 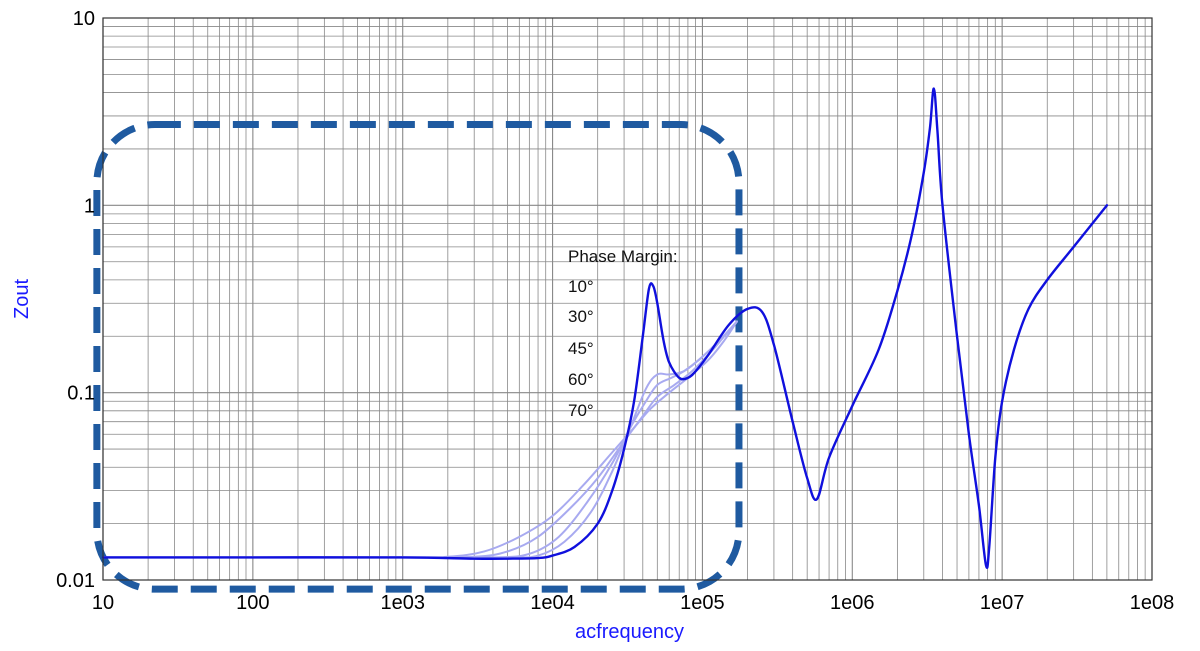 What do you see at coordinates (581, 379) in the screenshot?
I see `phase-margin-label-60: 60°` at bounding box center [581, 379].